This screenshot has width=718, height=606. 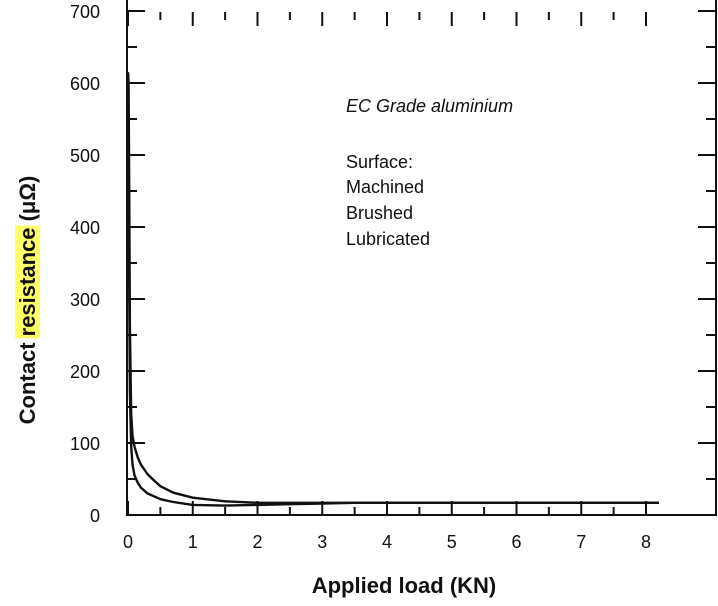 What do you see at coordinates (516, 542) in the screenshot?
I see `x-tick-label: 6` at bounding box center [516, 542].